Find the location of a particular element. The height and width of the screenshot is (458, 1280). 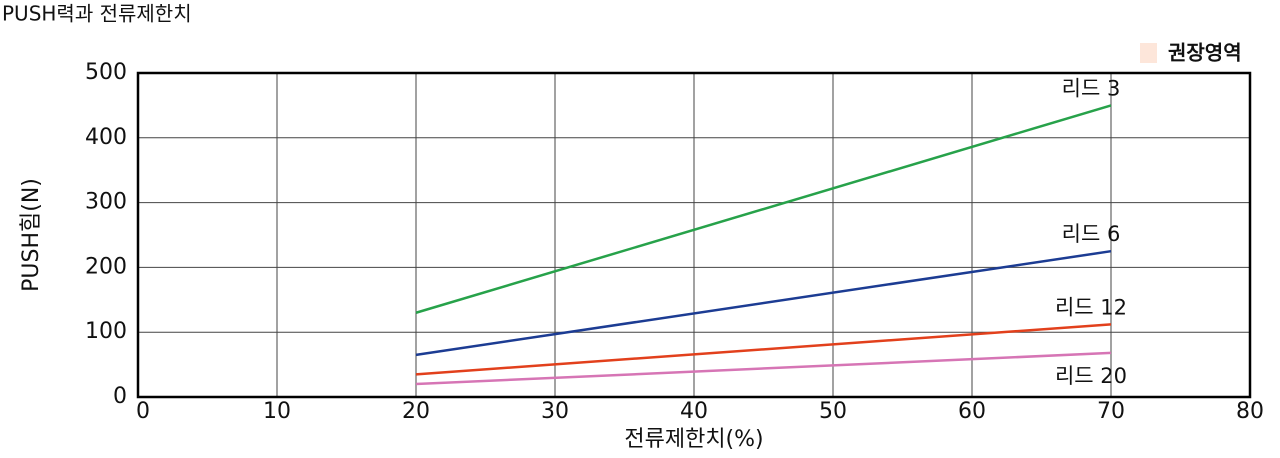

series-label: 리드 20 is located at coordinates (1091, 376).